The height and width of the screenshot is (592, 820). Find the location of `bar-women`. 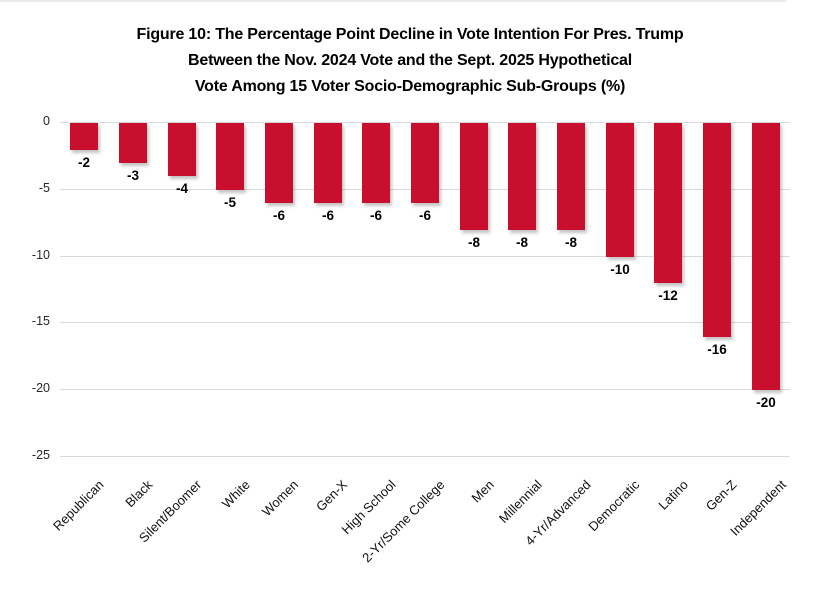

bar-women is located at coordinates (279, 163).